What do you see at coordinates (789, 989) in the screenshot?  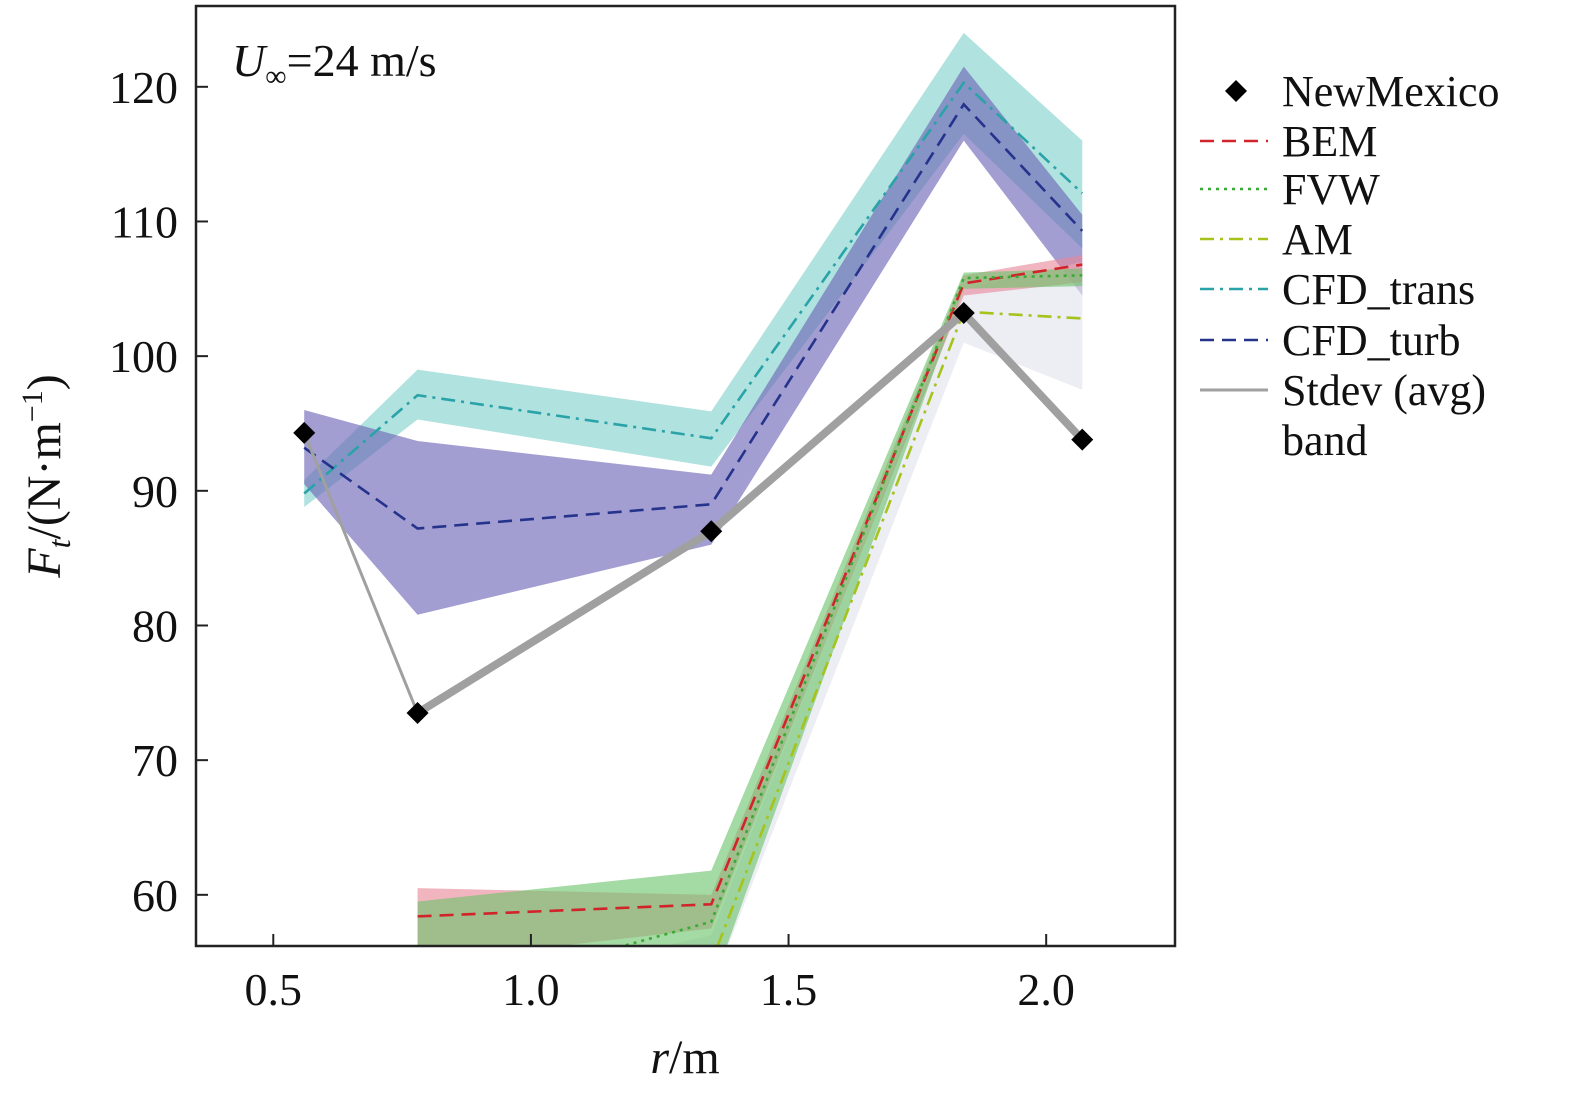 I see `x-tick-label: 1.5` at bounding box center [789, 989].